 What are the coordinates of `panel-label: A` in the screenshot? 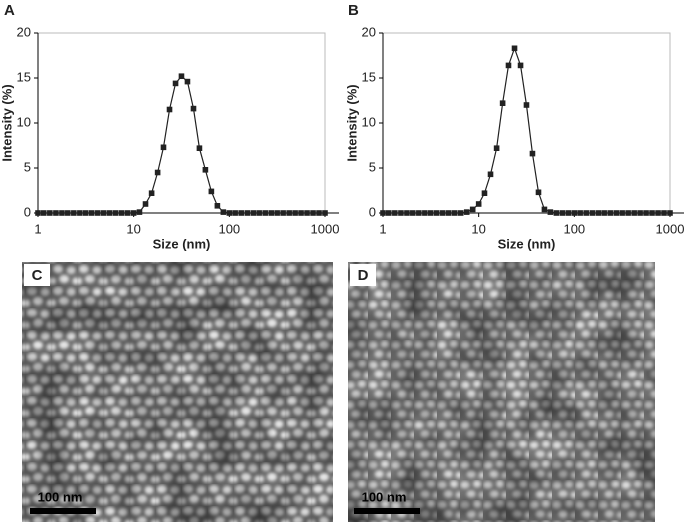 It's located at (9, 10).